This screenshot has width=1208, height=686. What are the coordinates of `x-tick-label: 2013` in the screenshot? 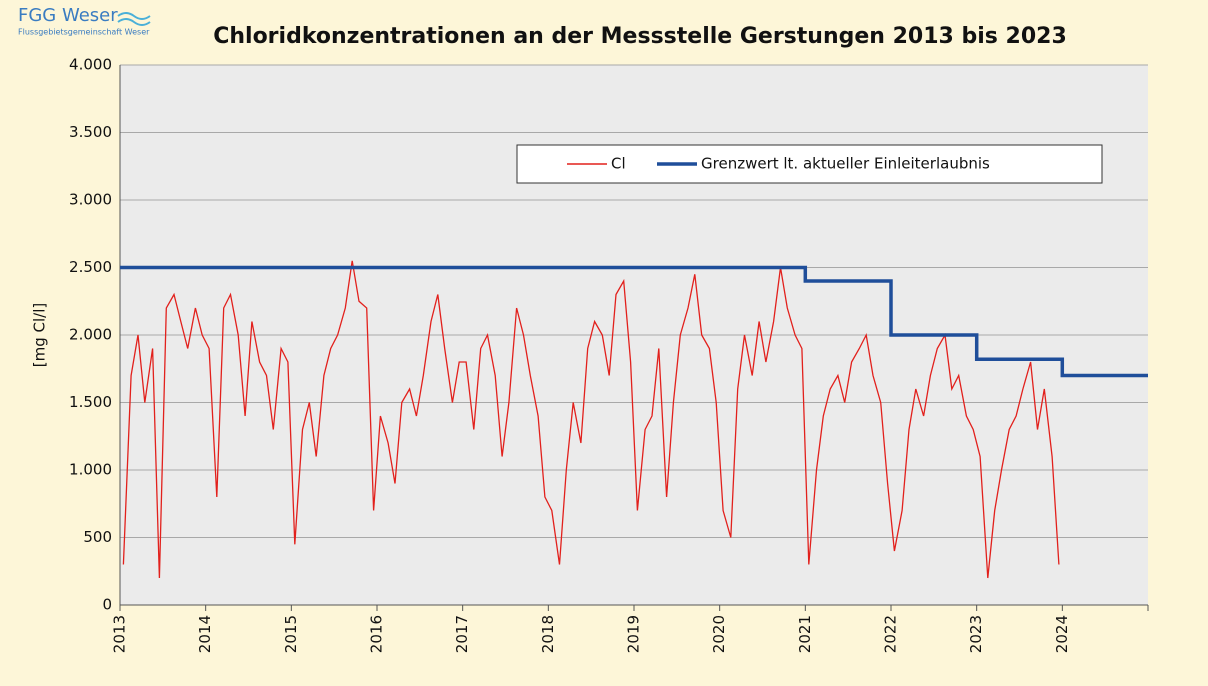 It's located at (120, 634).